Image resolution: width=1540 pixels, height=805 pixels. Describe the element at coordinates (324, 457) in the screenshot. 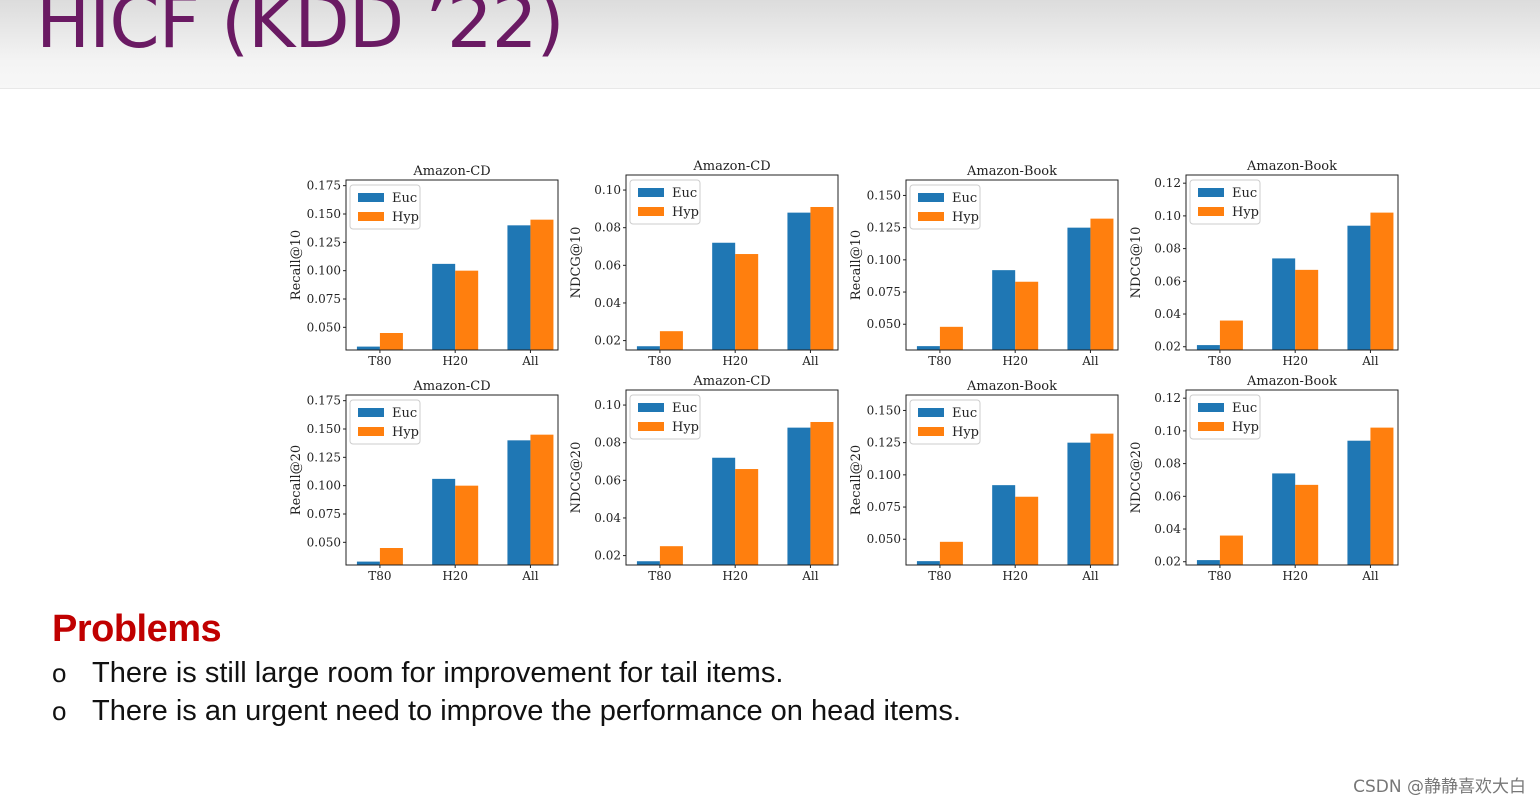

I see `y-tick-label: 0.125` at that location.